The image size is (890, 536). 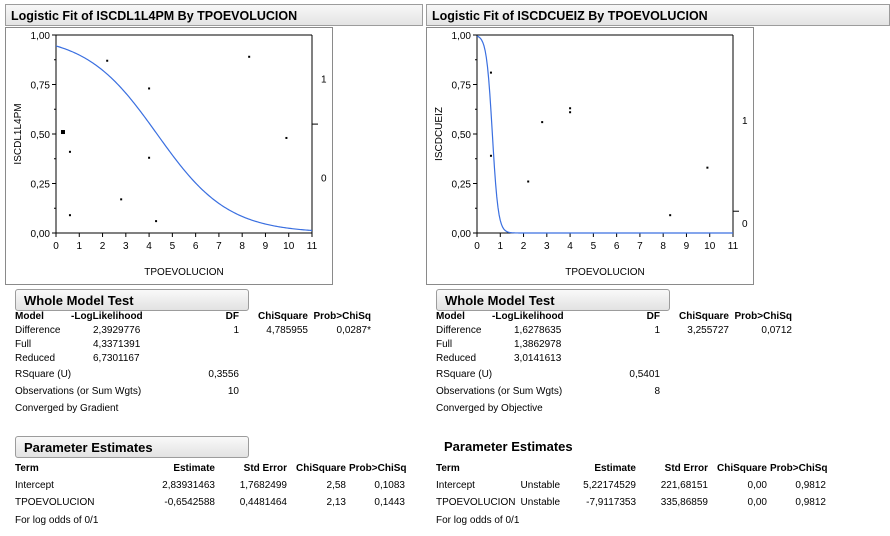 I want to click on right-axis-label: 0, so click(x=324, y=179).